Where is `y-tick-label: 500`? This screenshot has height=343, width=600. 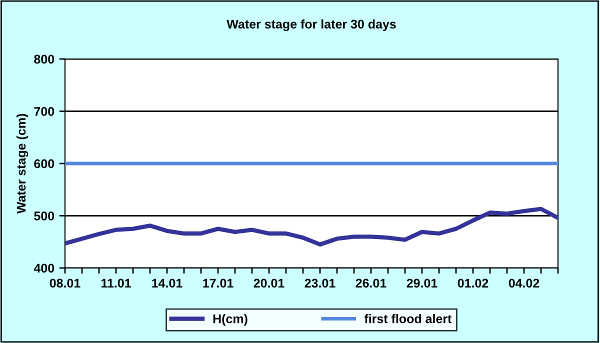 y-tick-label: 500 is located at coordinates (44, 216).